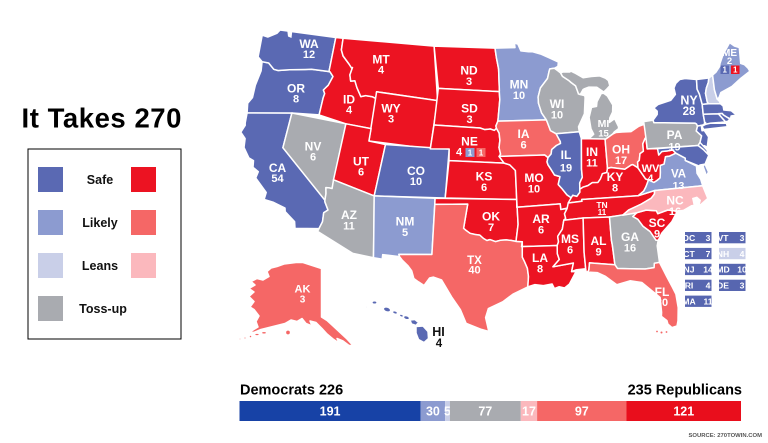  Describe the element at coordinates (469, 109) in the screenshot. I see `svg-text: SD` at that location.